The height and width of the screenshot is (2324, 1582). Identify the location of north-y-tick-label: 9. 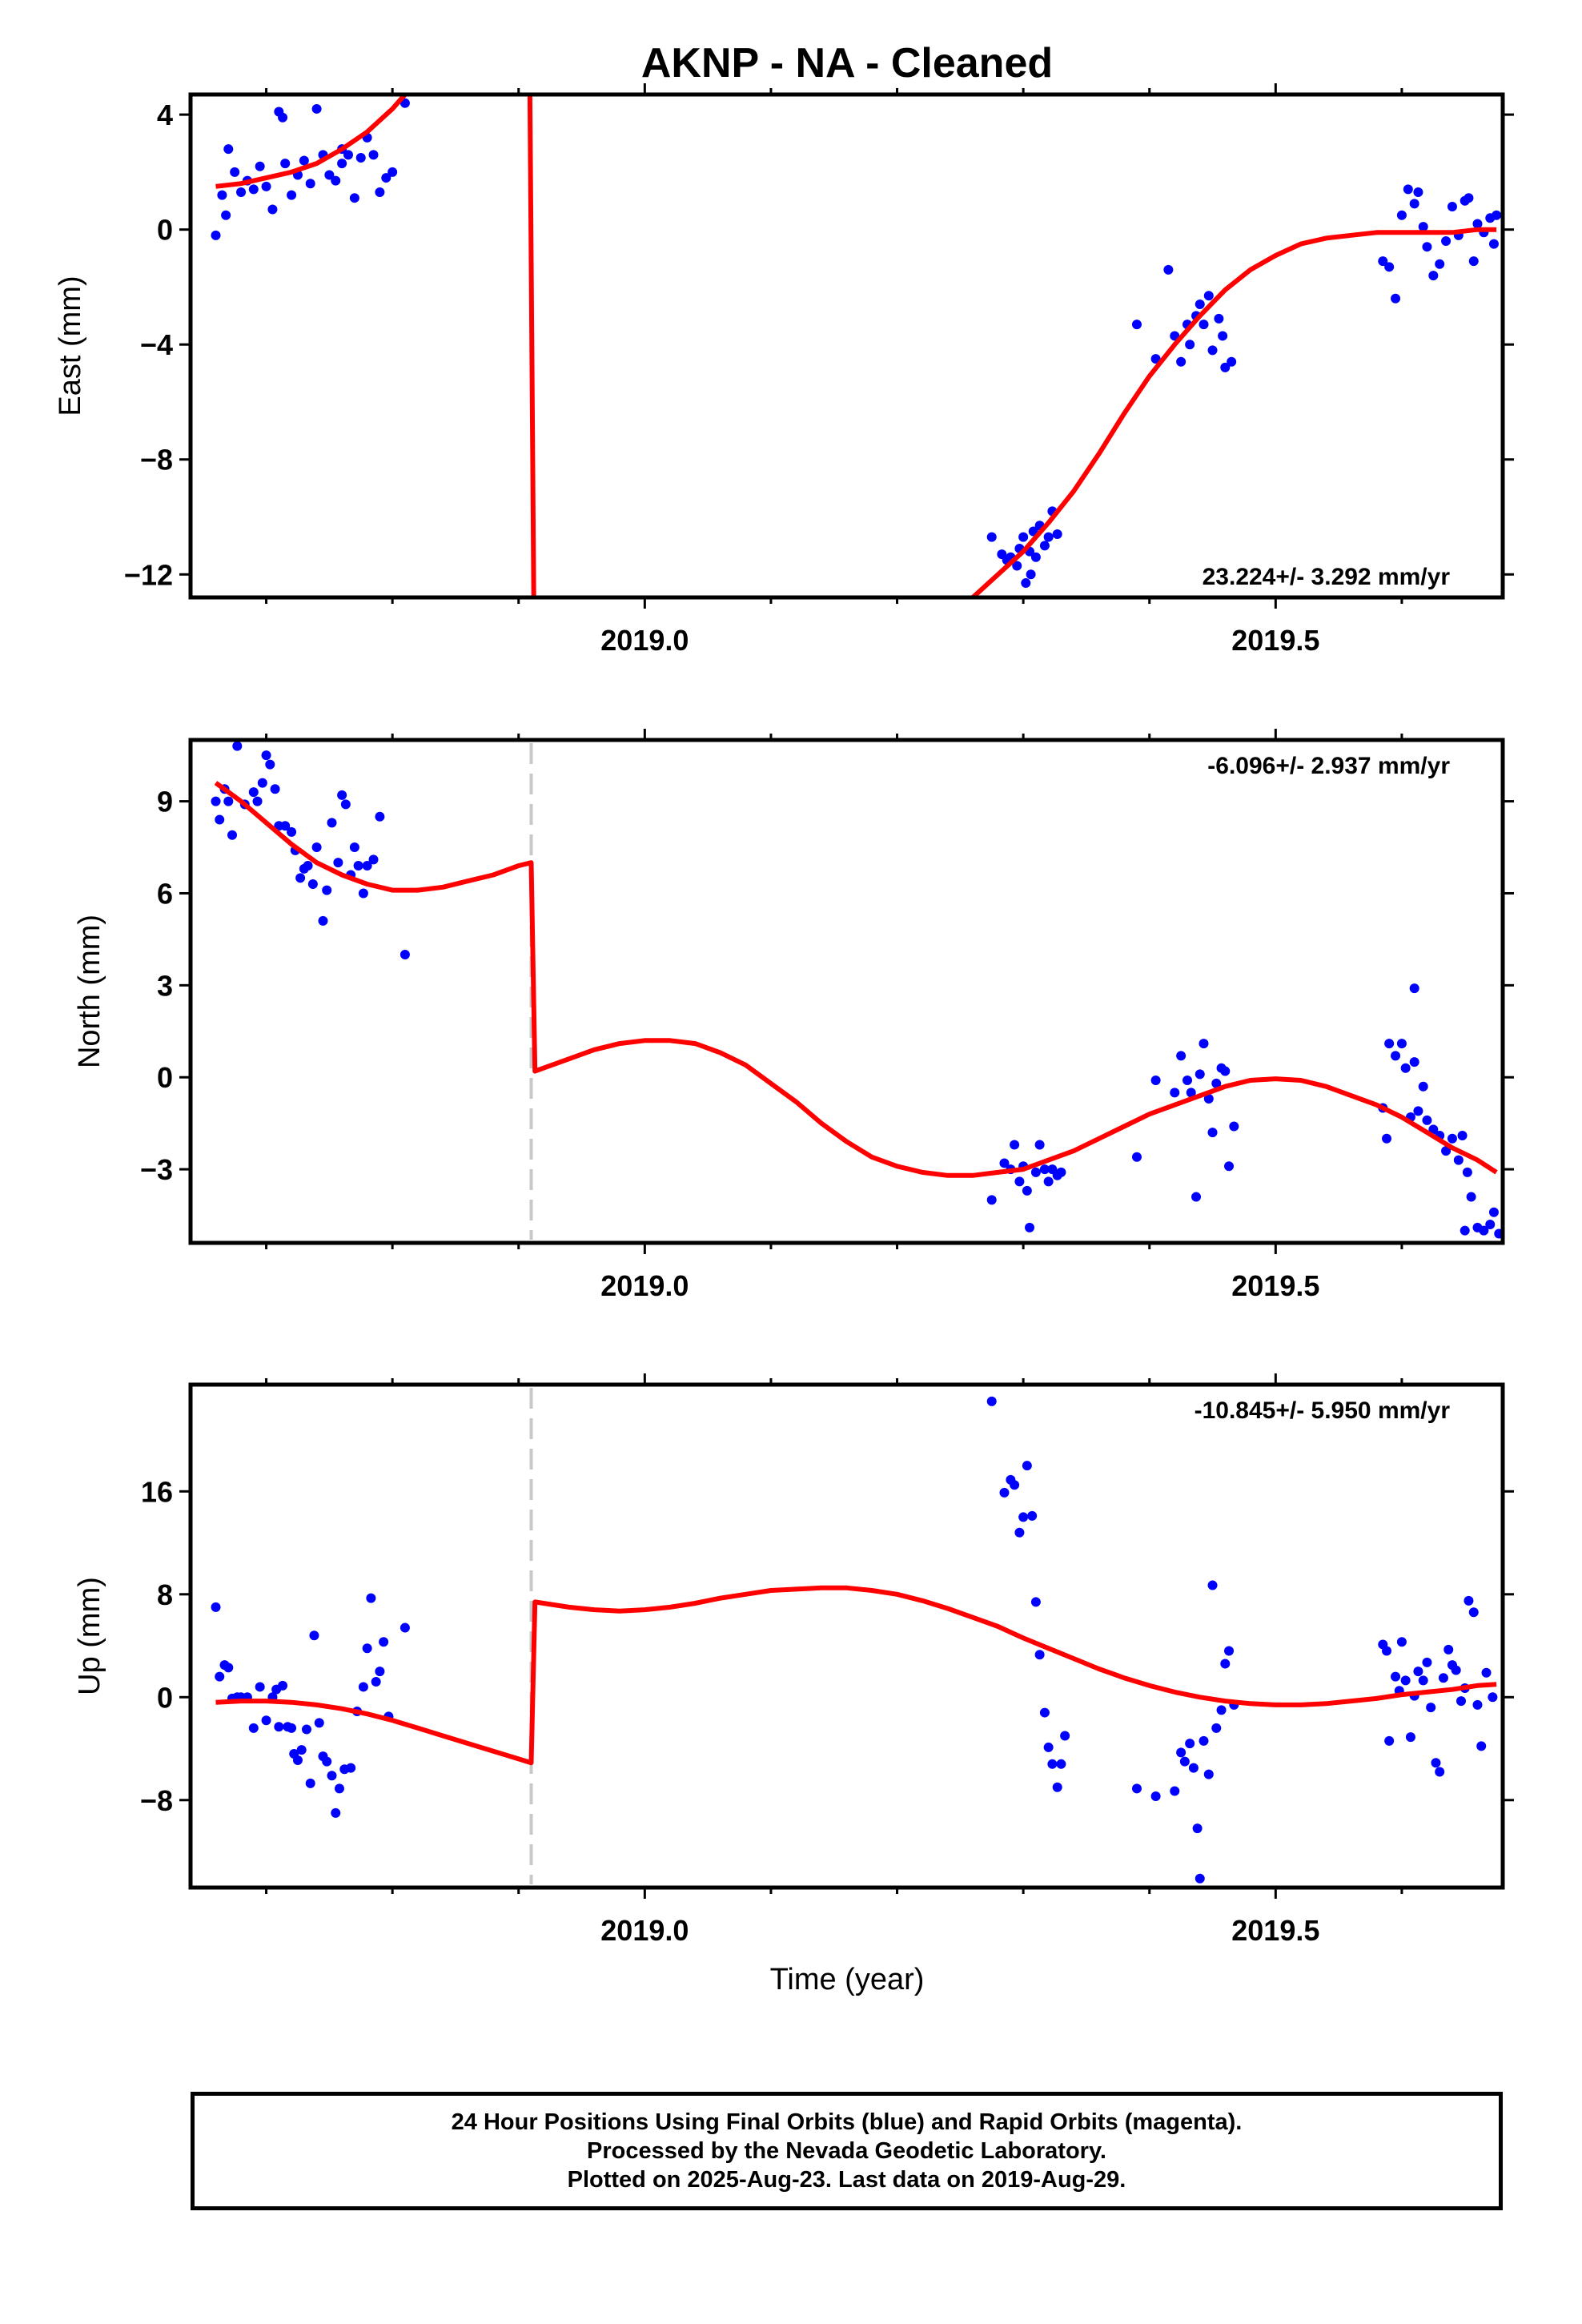
(165, 802).